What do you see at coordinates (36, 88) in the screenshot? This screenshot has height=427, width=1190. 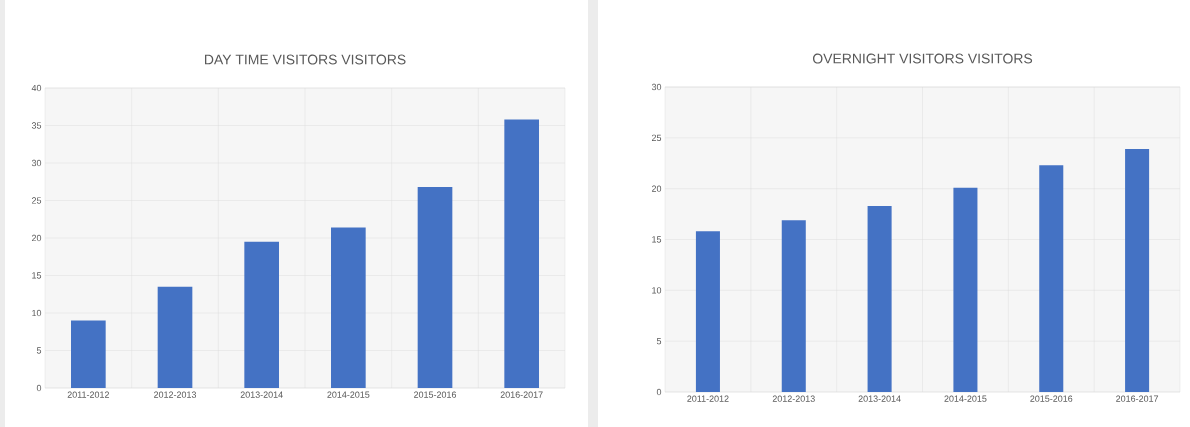 I see `y-tick-label: 40` at bounding box center [36, 88].